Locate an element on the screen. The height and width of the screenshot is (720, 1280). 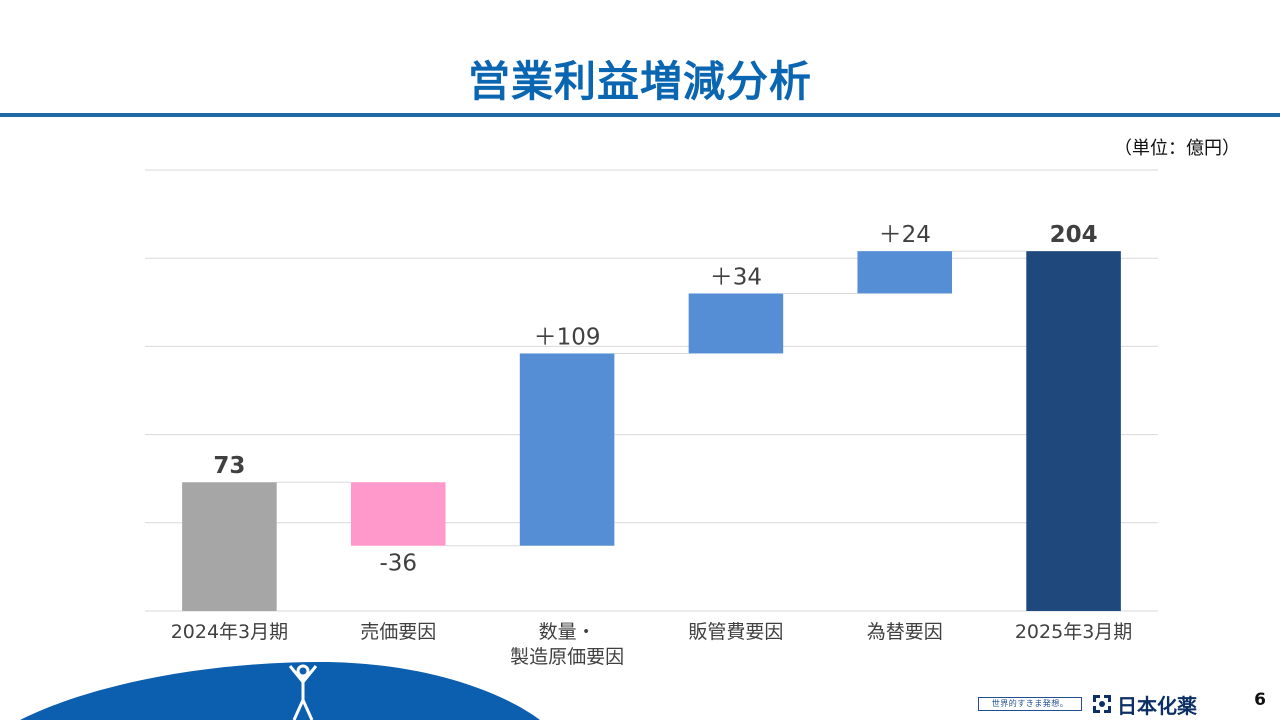
globe-graphic is located at coordinates (280, 691).